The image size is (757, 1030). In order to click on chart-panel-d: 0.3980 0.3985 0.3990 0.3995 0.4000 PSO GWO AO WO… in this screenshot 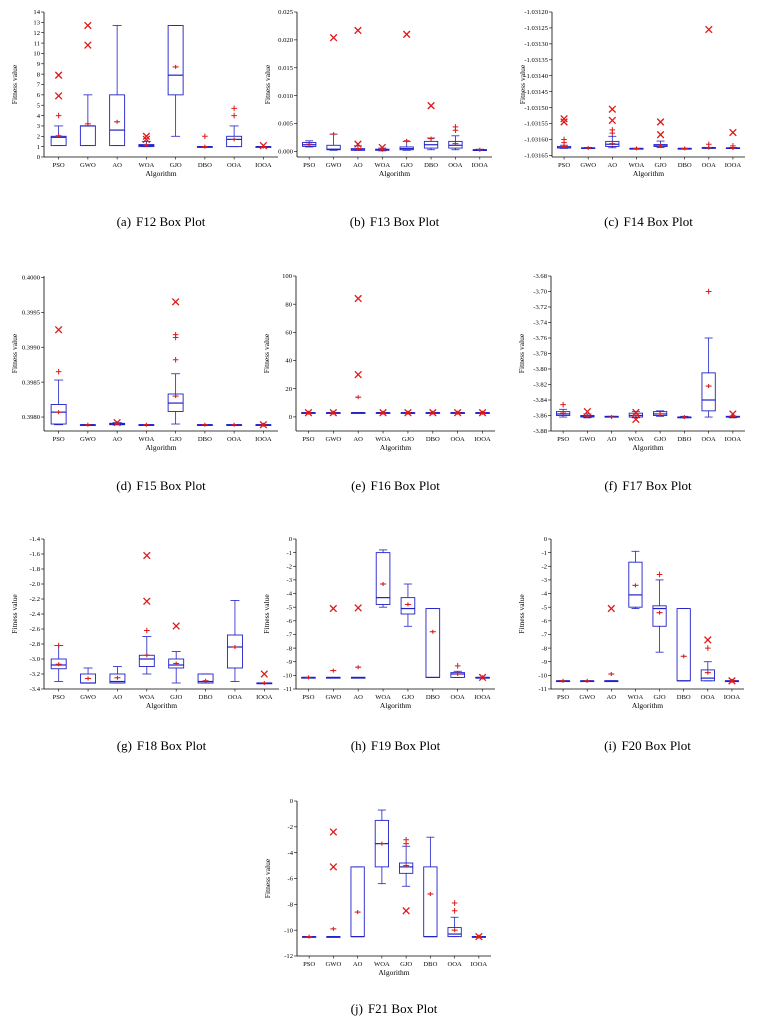, I will do `click(144, 384)`.